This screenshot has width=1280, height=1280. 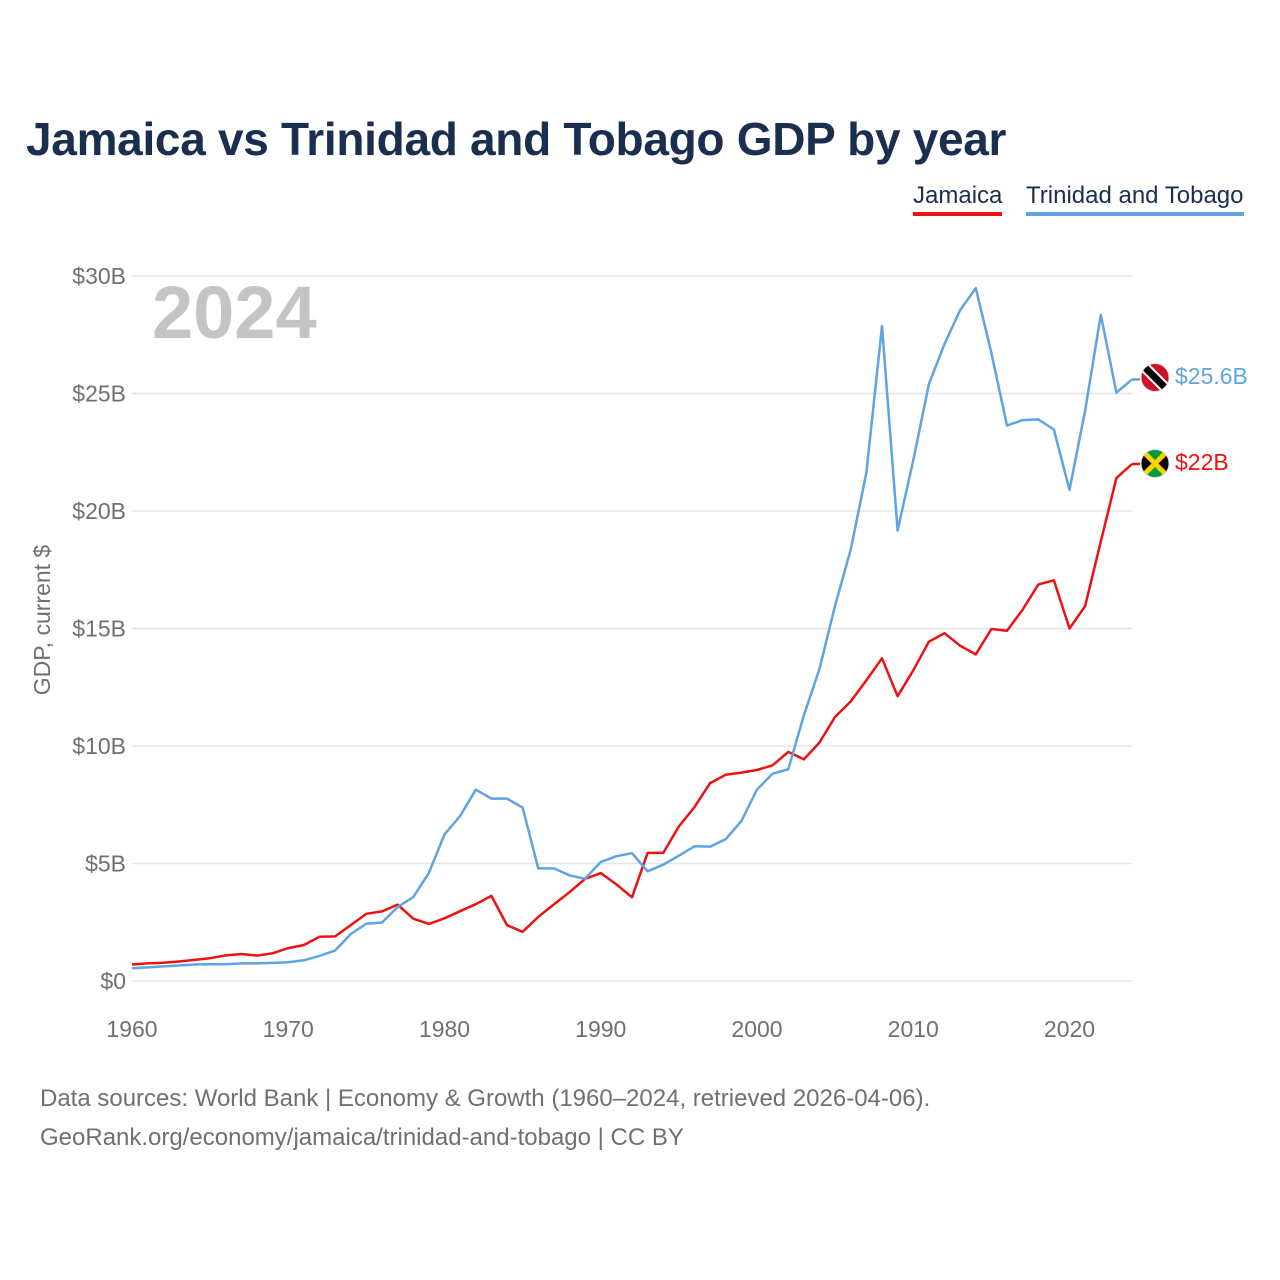 I want to click on x-axis: 1960 1970 1980 1990 2000 2010 2020, so click(x=600, y=1029).